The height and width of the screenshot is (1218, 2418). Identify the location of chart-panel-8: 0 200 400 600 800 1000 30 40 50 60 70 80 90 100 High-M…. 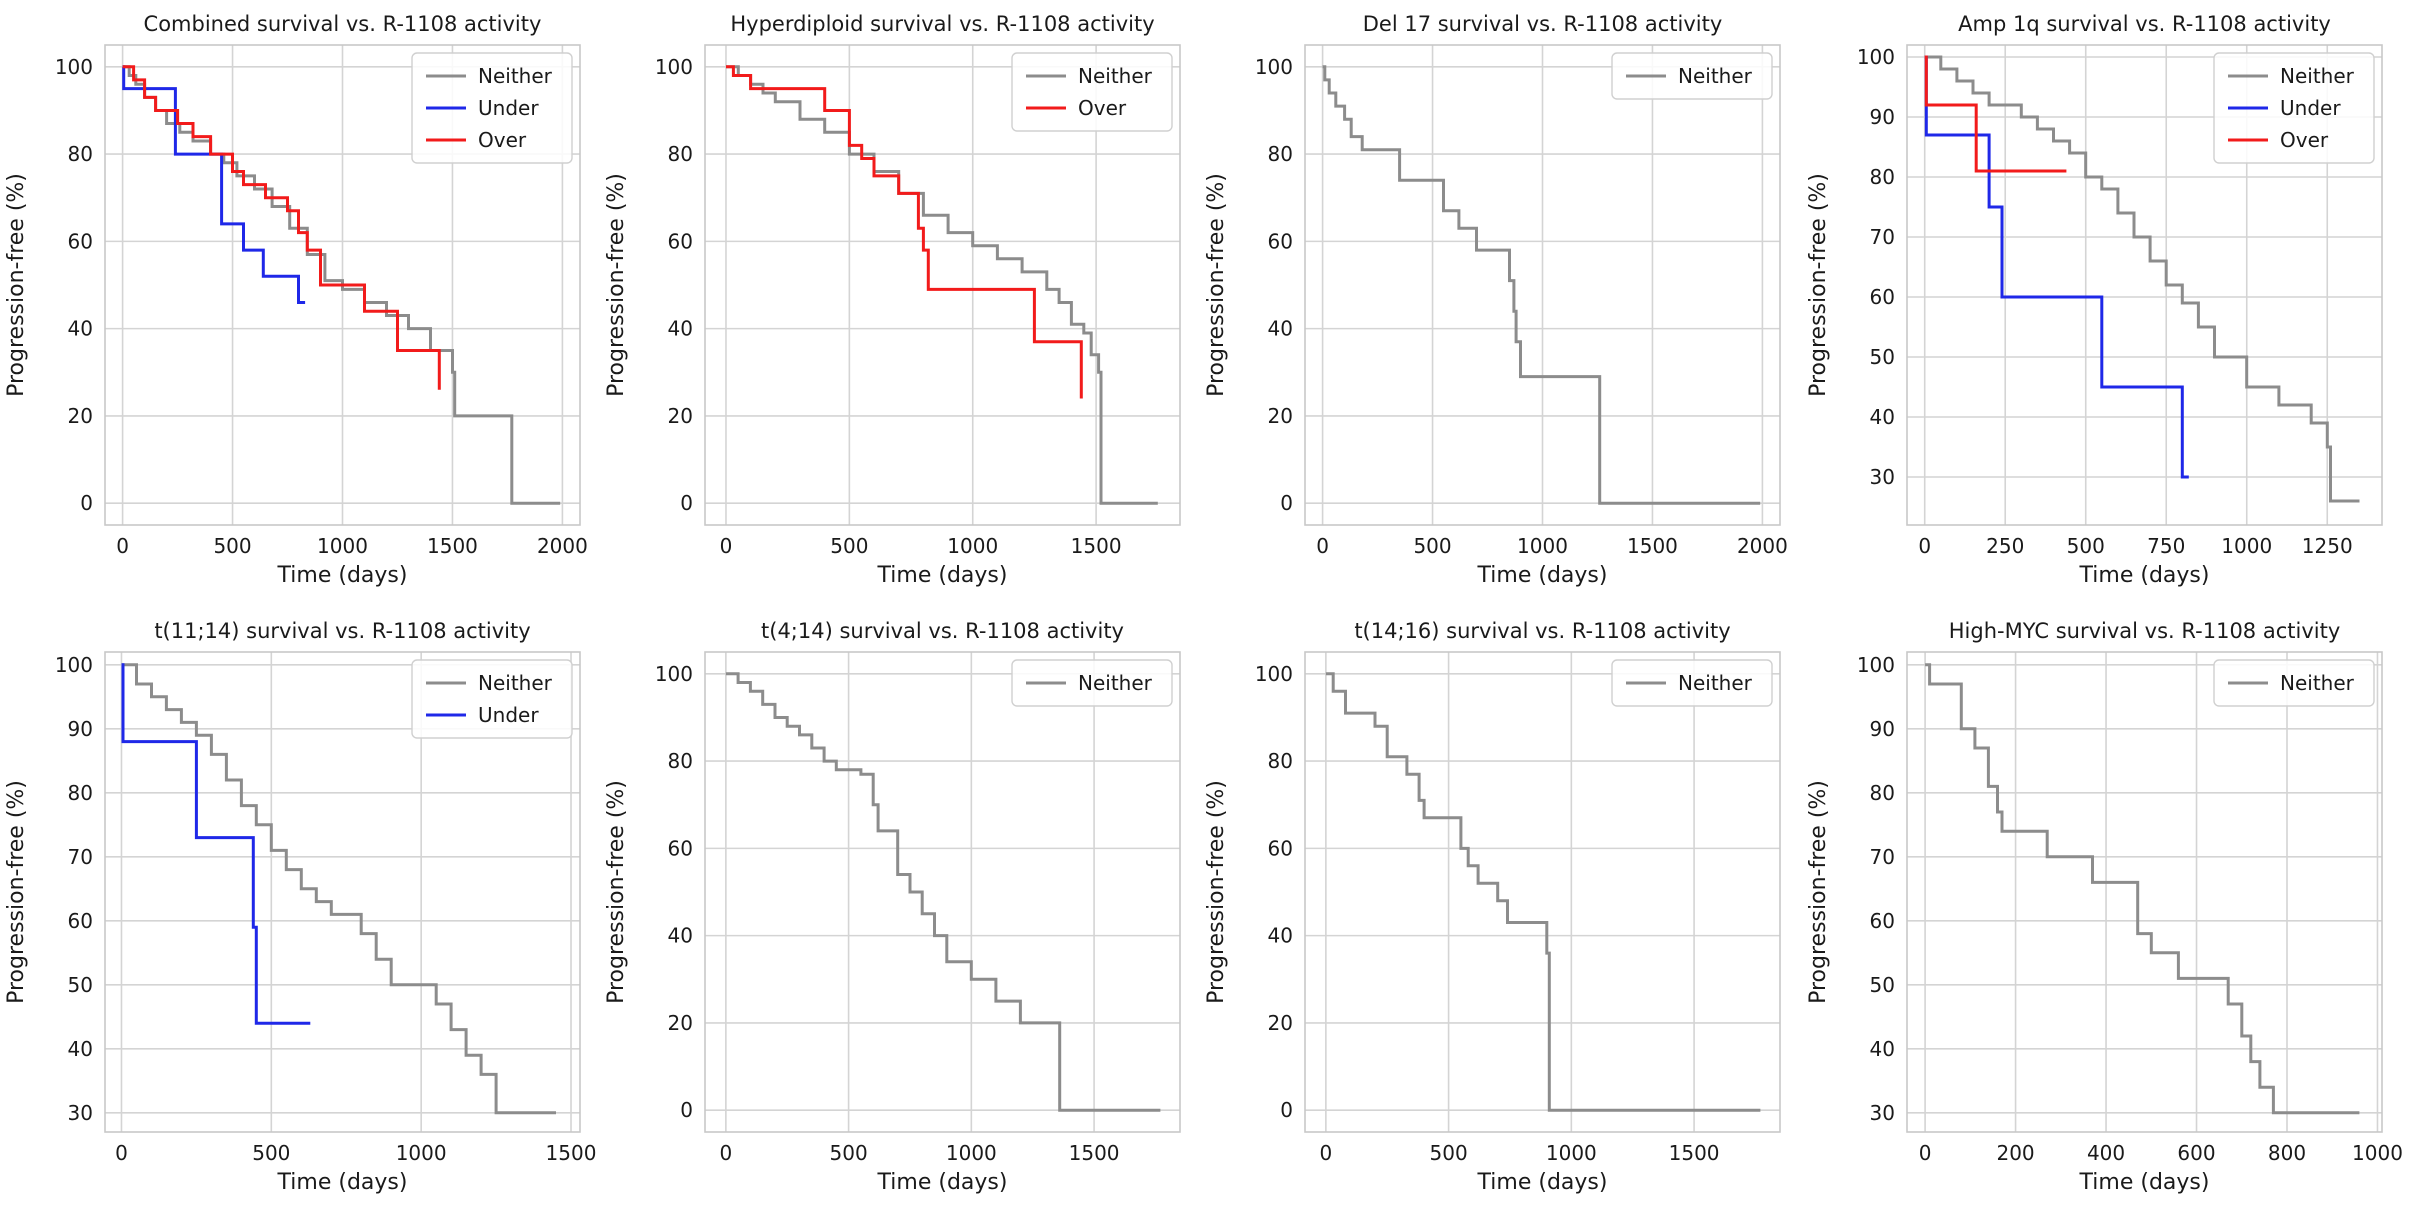
(2104, 907).